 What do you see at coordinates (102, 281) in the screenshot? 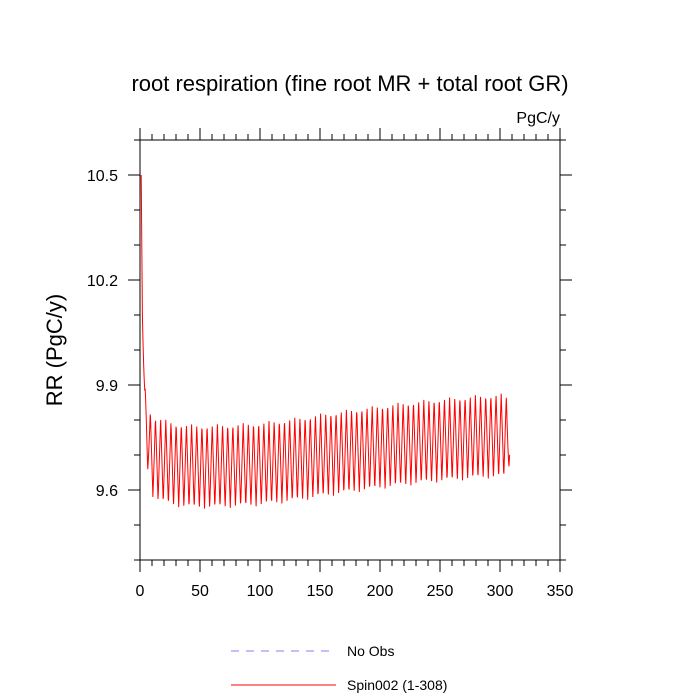
I see `y-tick-label: 10.2` at bounding box center [102, 281].